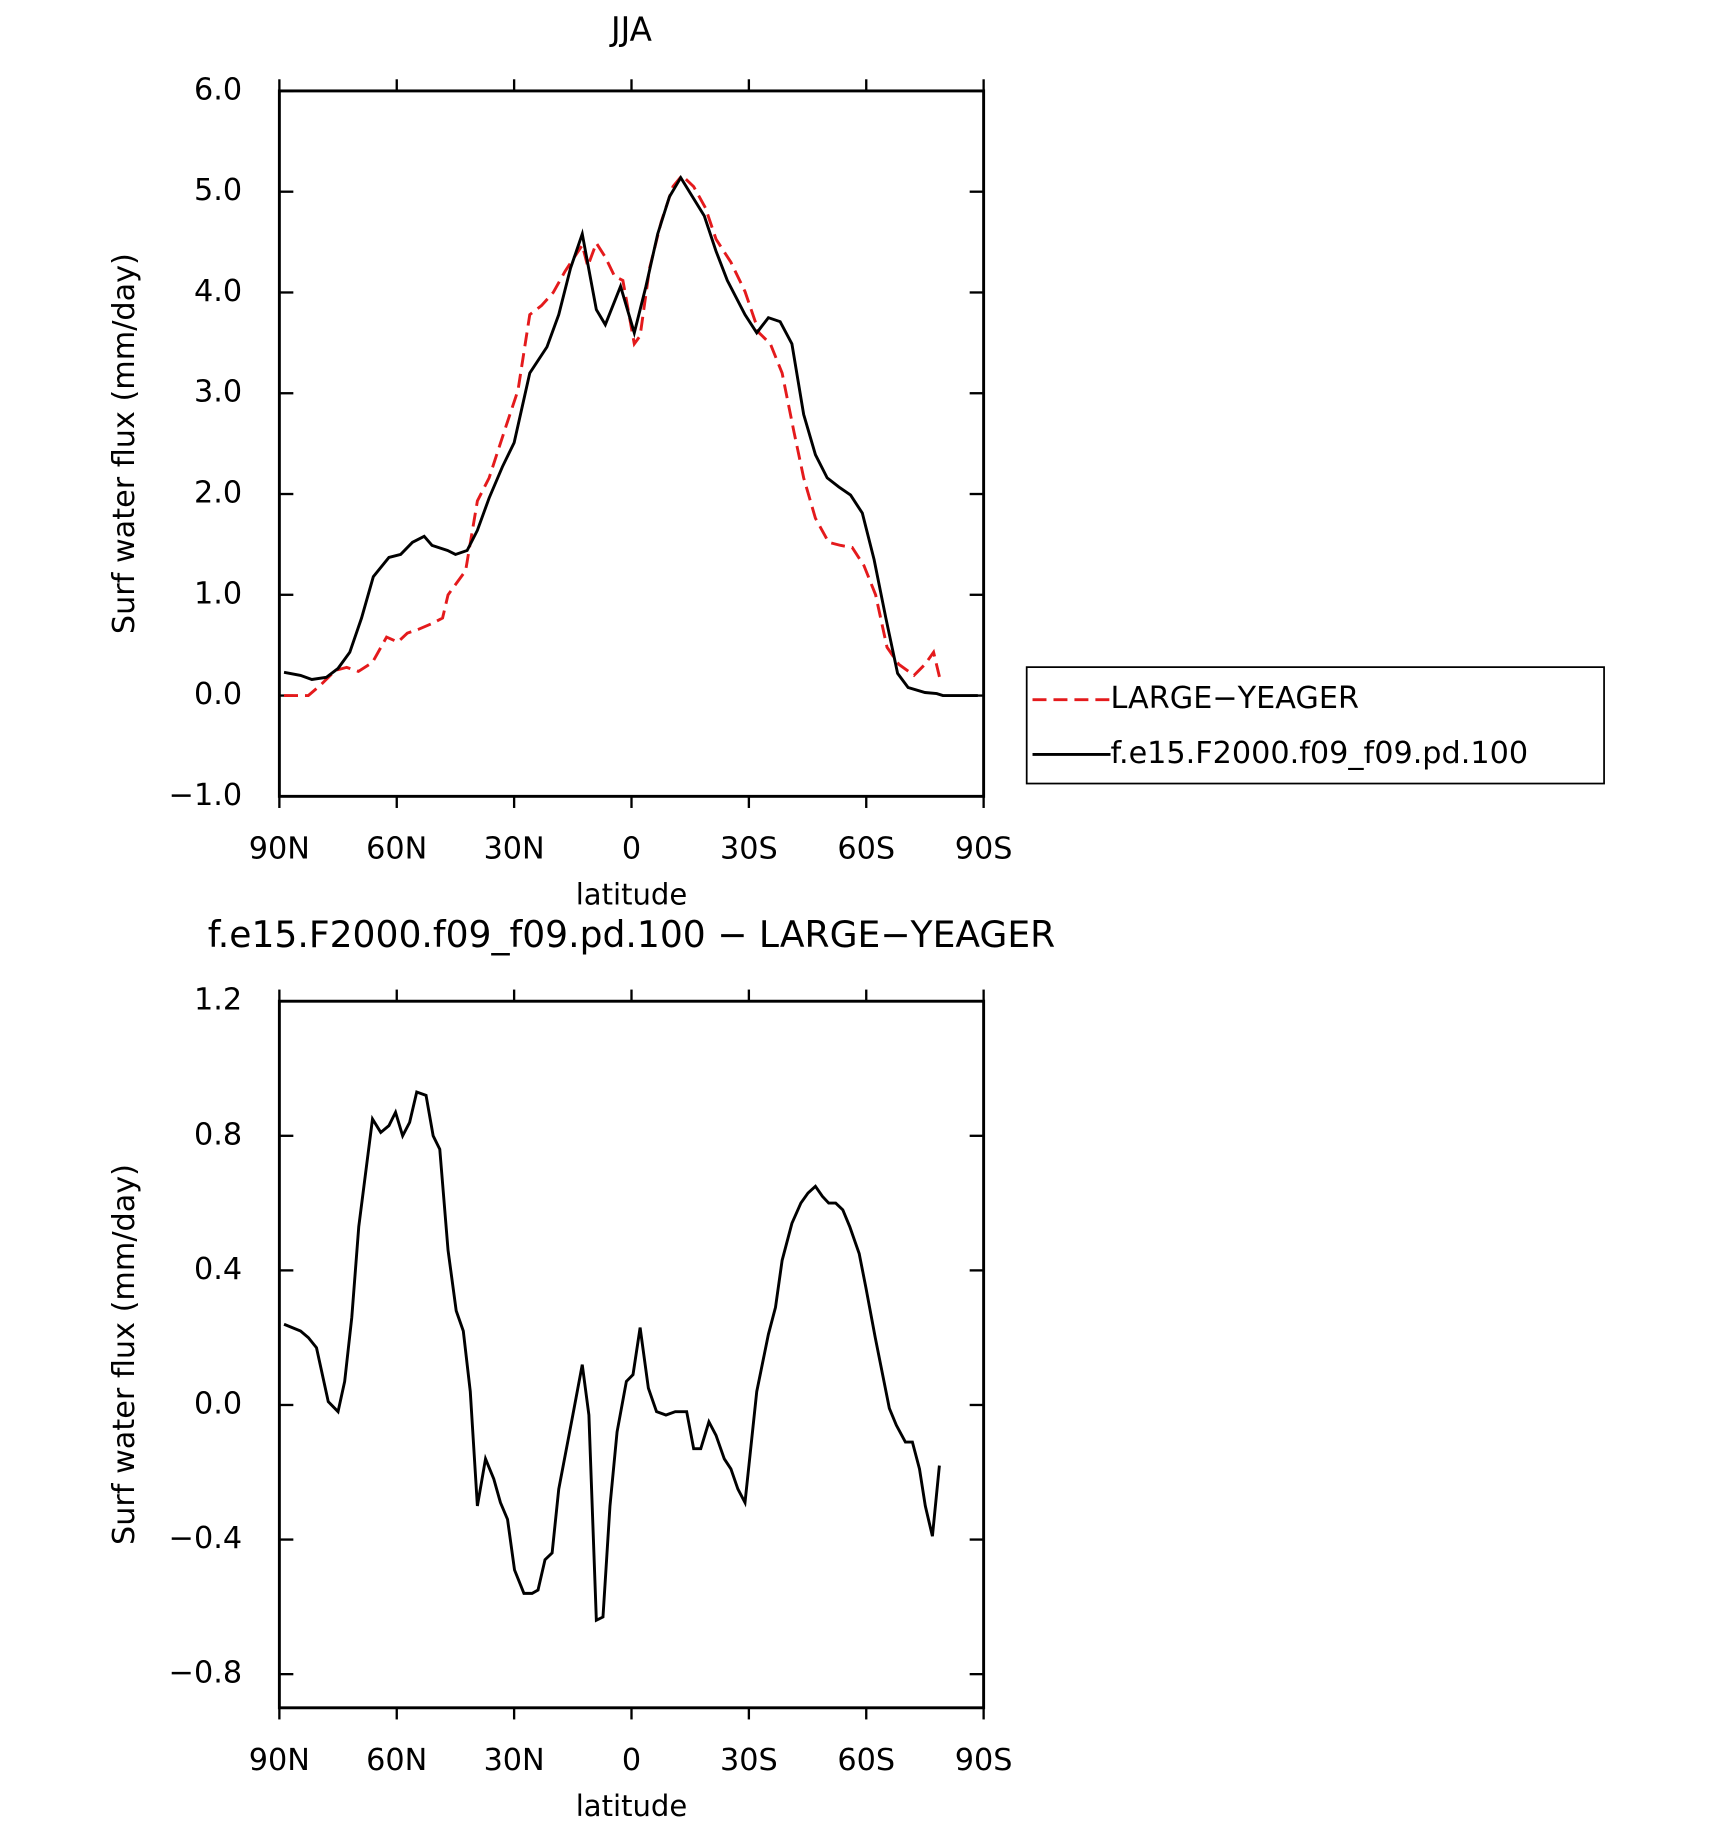 The height and width of the screenshot is (1822, 1710). Describe the element at coordinates (218, 291) in the screenshot. I see `y-tick-label: 4.0` at that location.